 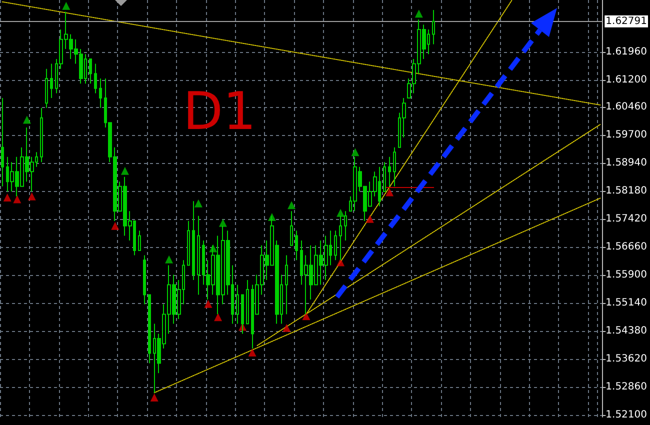 I want to click on y-tick-label: 1.53620, so click(x=627, y=359).